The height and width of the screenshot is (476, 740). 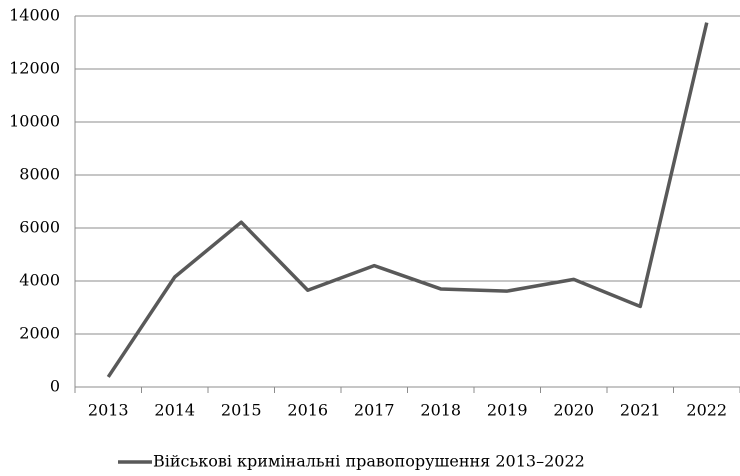 I want to click on y-tick-label: 12000, so click(x=34, y=68).